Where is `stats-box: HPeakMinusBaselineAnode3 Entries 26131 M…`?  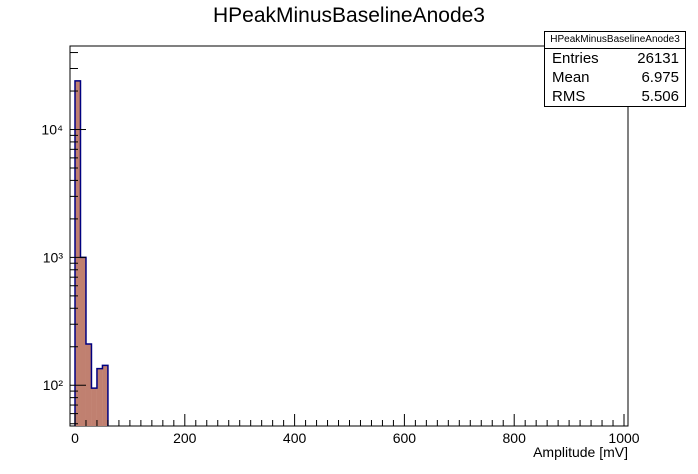 stats-box: HPeakMinusBaselineAnode3 Entries 26131 M… is located at coordinates (615, 69).